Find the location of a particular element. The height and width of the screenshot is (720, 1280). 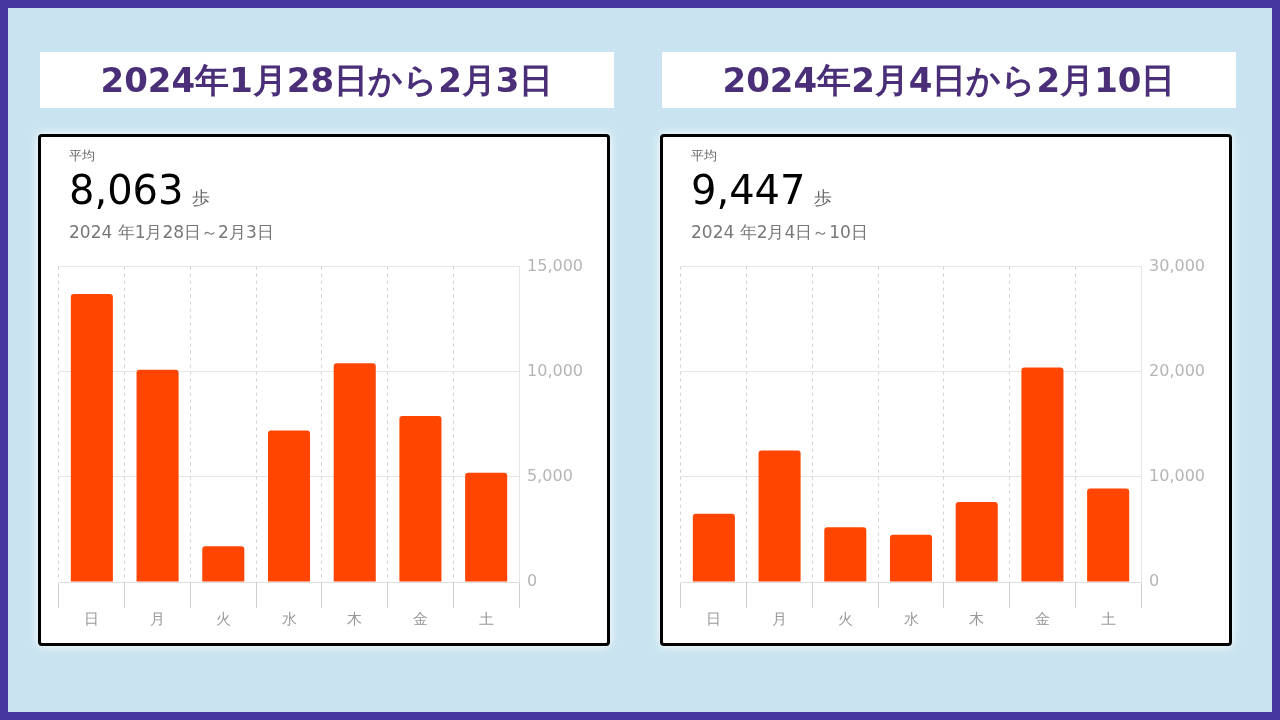

chart-title: 2024年1月28日から2月3日 is located at coordinates (327, 80).